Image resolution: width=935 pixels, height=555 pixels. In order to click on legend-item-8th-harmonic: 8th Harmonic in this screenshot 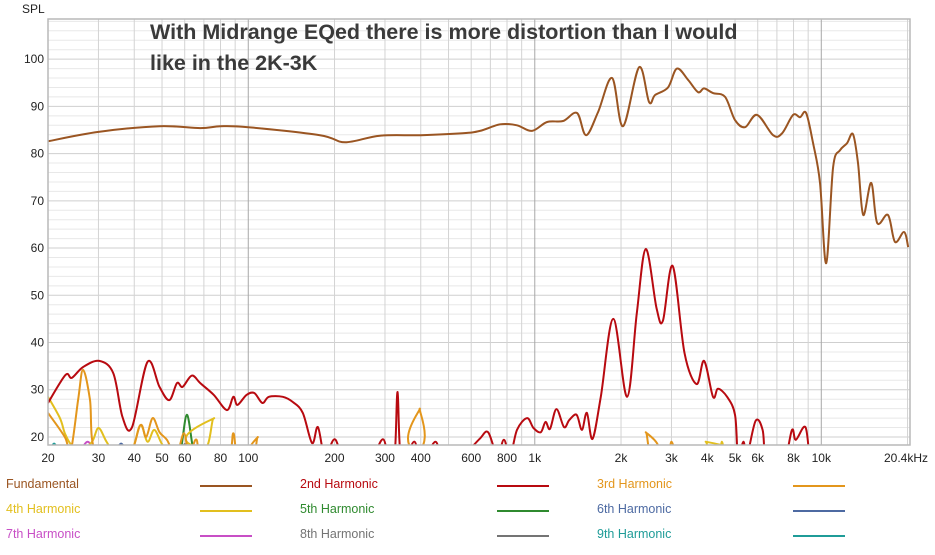, I will do `click(467, 535)`.